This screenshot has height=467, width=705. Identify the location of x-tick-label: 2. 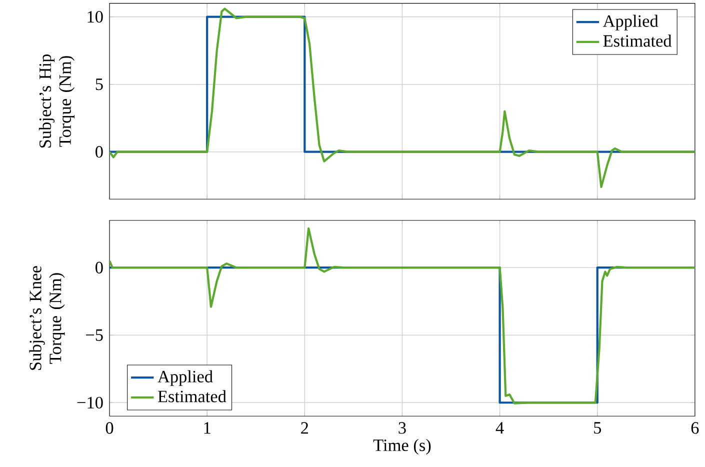
(304, 428).